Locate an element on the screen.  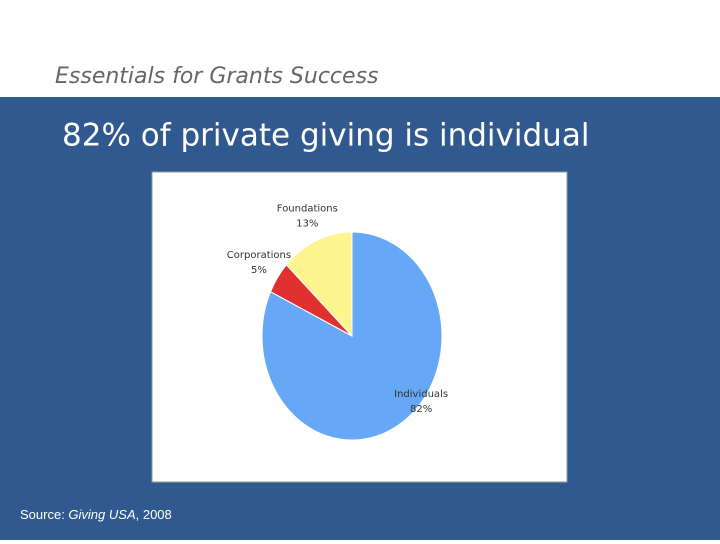
slice-value-label: 82% is located at coordinates (421, 409).